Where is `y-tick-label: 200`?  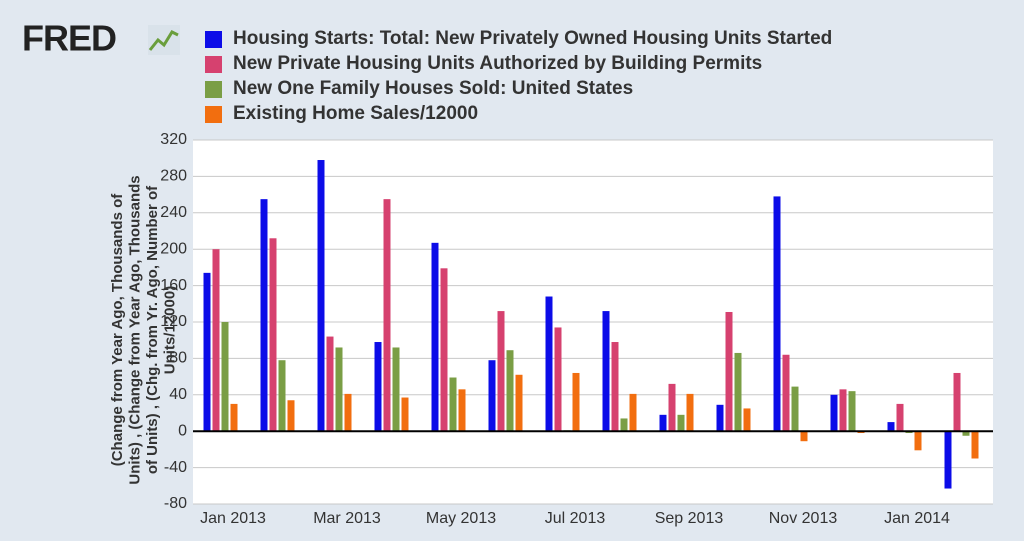
y-tick-label: 200 is located at coordinates (173, 248).